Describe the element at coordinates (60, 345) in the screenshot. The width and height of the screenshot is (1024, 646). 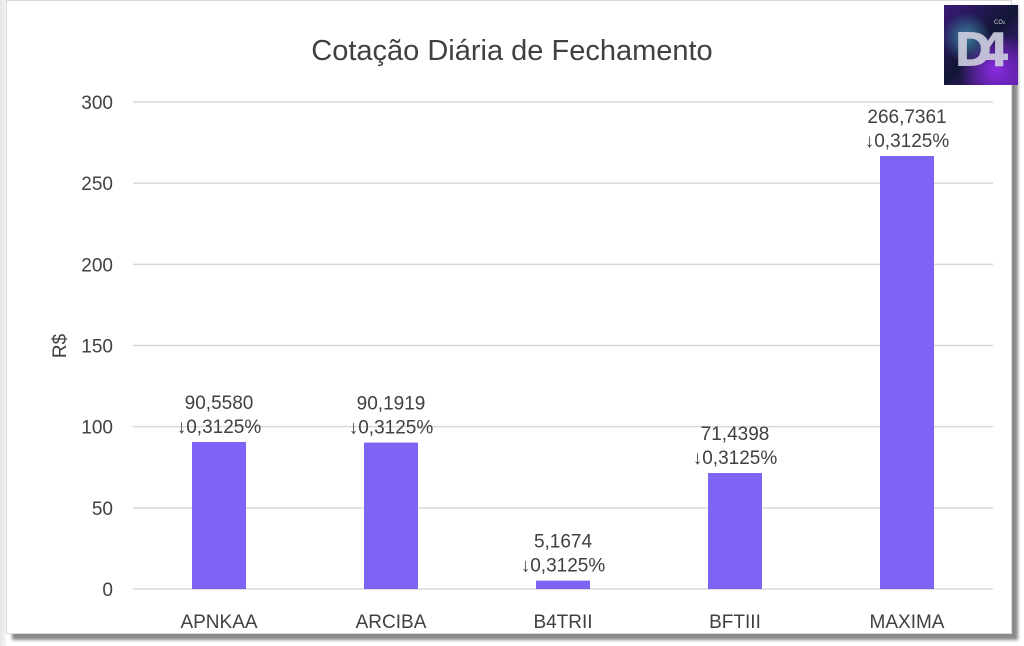
I see `y-axis-label: R$` at that location.